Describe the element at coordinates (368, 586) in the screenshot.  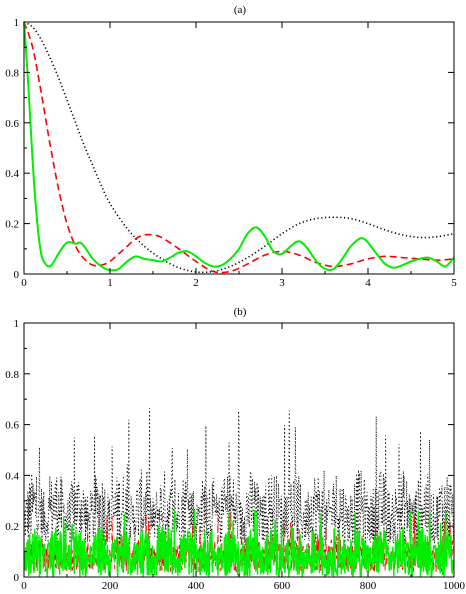
I see `x-tick-label: 800` at that location.